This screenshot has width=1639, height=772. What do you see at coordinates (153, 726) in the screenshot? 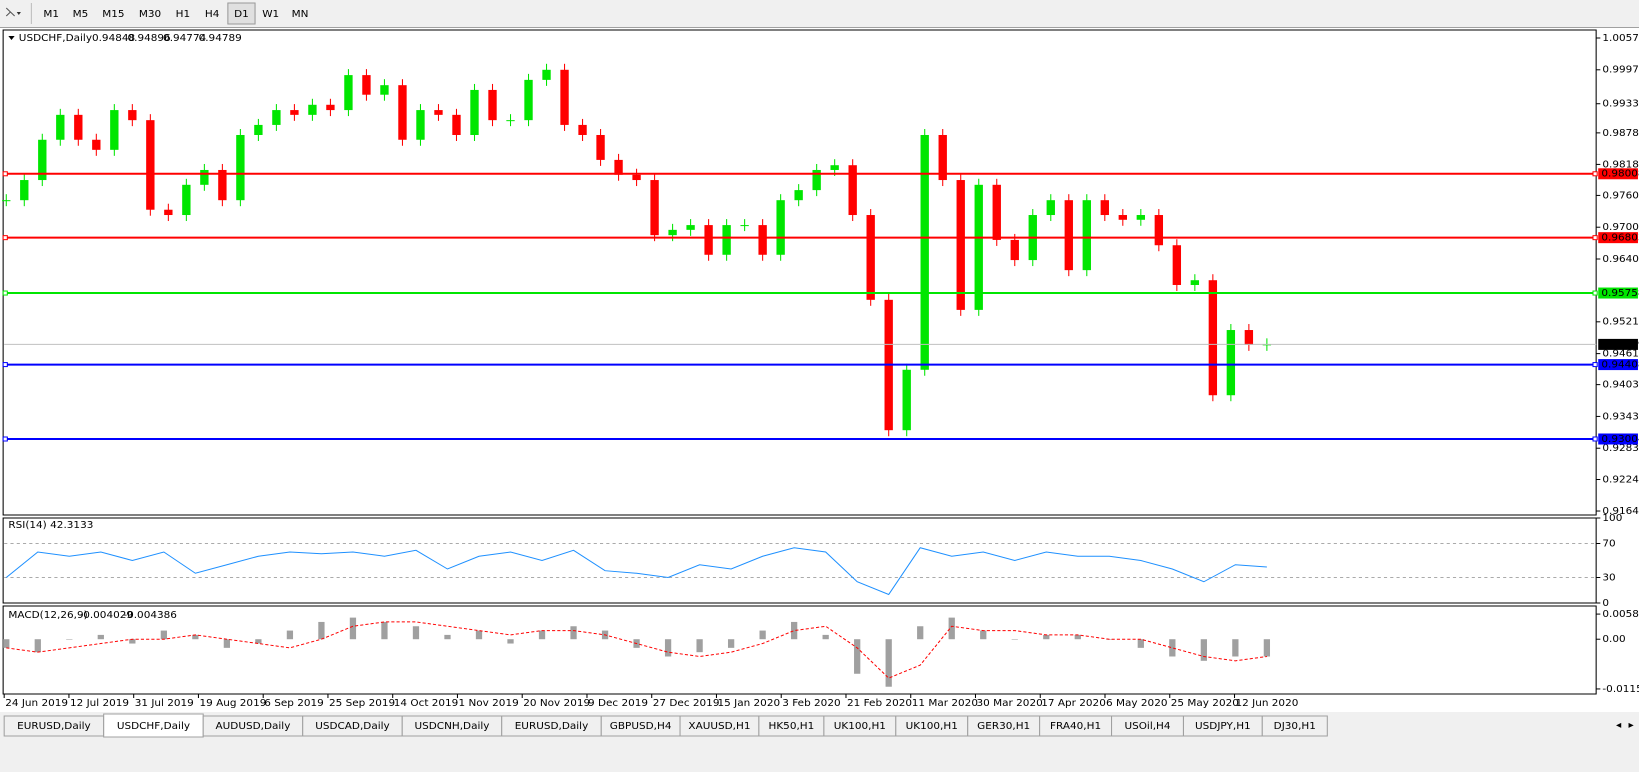
I see `tab-label: USDCHF,Daily` at bounding box center [153, 726].